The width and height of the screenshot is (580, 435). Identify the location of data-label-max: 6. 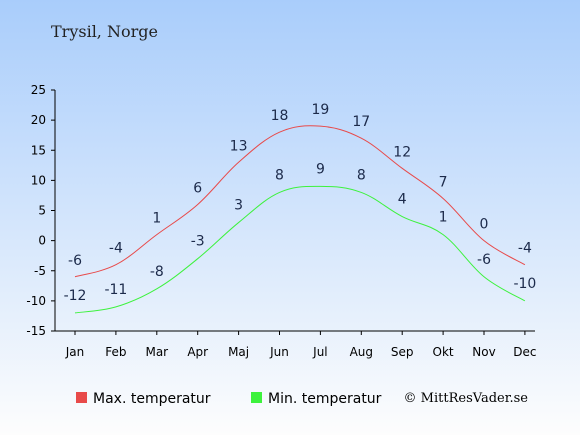
(197, 188).